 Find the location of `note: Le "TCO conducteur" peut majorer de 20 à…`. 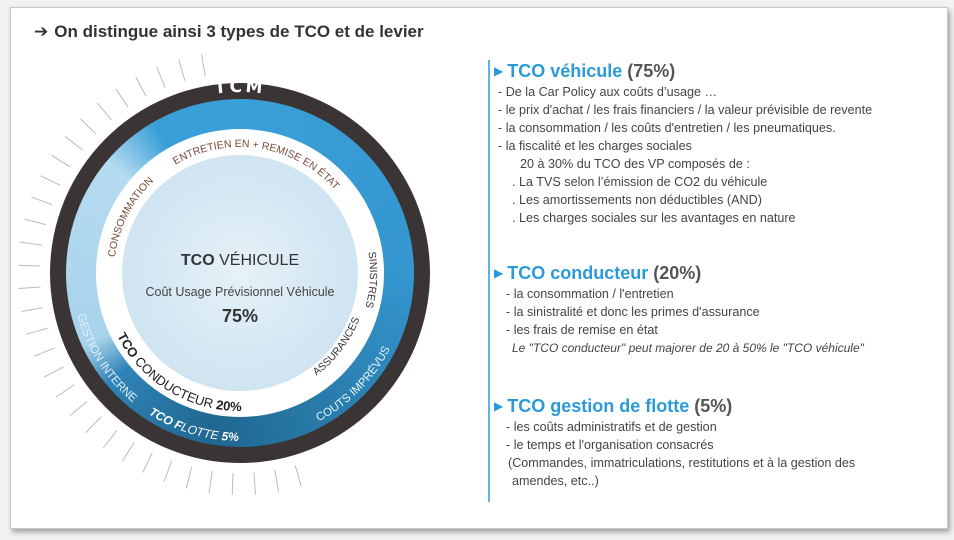

note: Le "TCO conducteur" peut majorer de 20 à… is located at coordinates (688, 348).